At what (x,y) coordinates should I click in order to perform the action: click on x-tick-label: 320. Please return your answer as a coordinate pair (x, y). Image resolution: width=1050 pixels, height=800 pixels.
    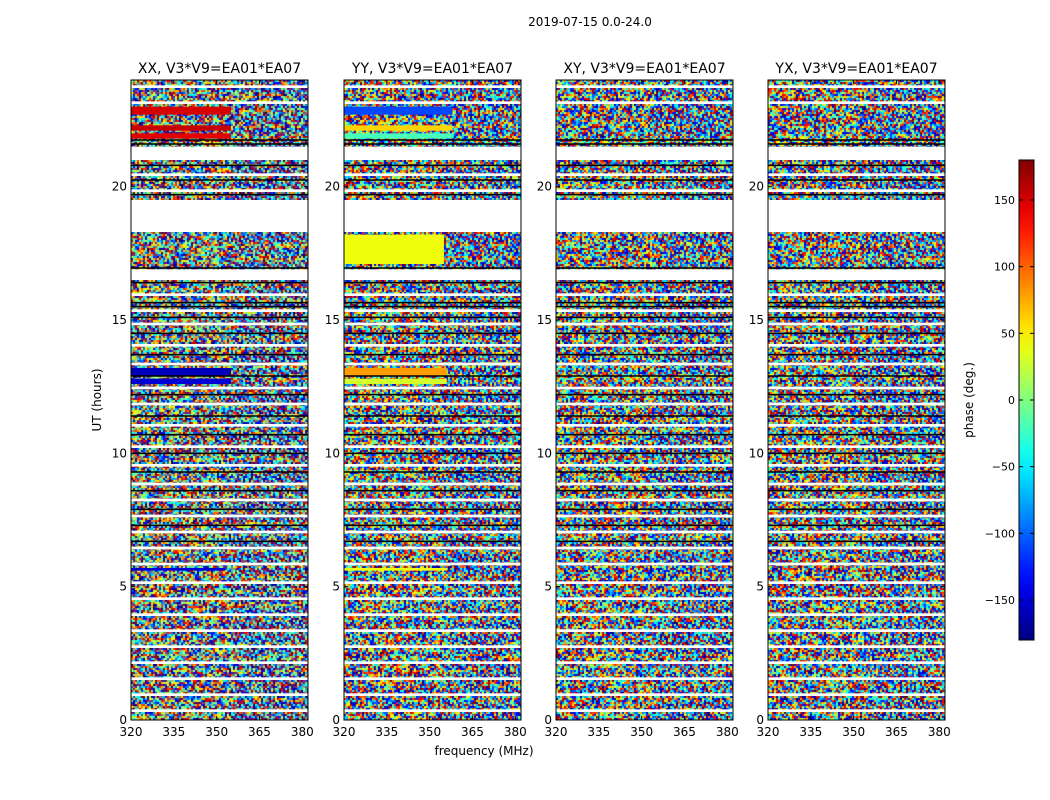
    Looking at the image, I should click on (344, 732).